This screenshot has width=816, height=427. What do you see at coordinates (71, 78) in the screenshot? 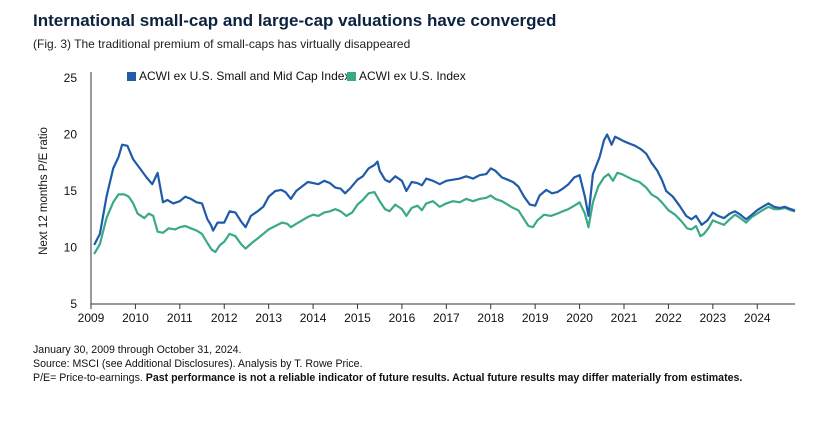
I see `y-tick-label: 25` at bounding box center [71, 78].